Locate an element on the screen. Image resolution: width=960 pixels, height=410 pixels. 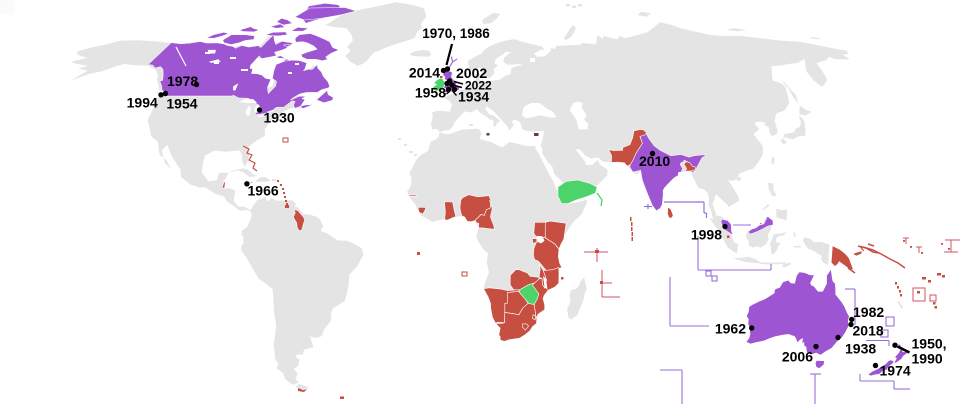
svg-text: 1958 is located at coordinates (430, 93).